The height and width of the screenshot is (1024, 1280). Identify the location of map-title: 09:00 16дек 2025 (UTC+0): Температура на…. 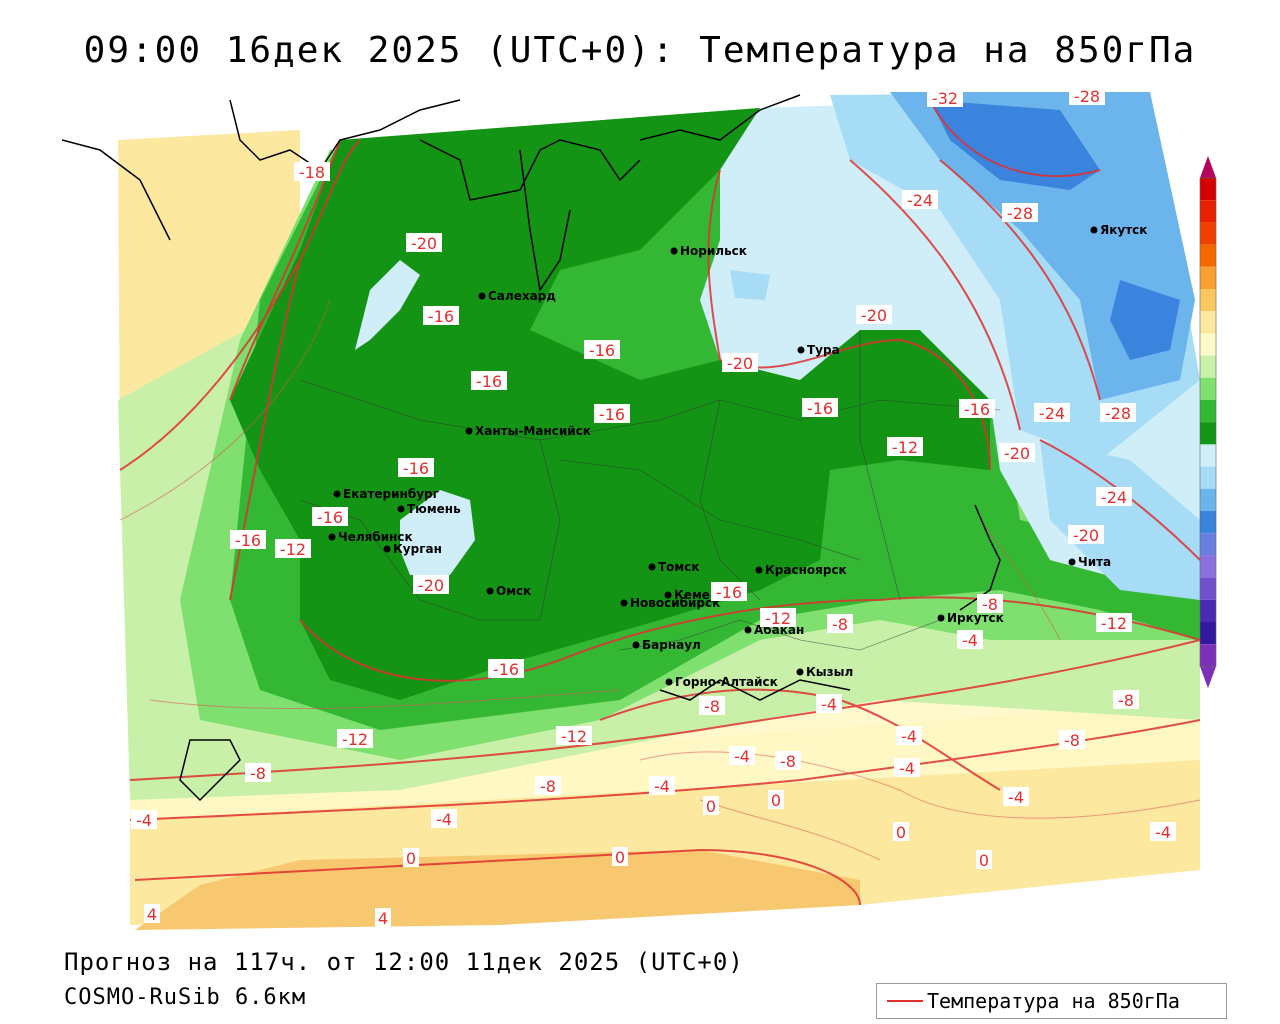
(640, 50).